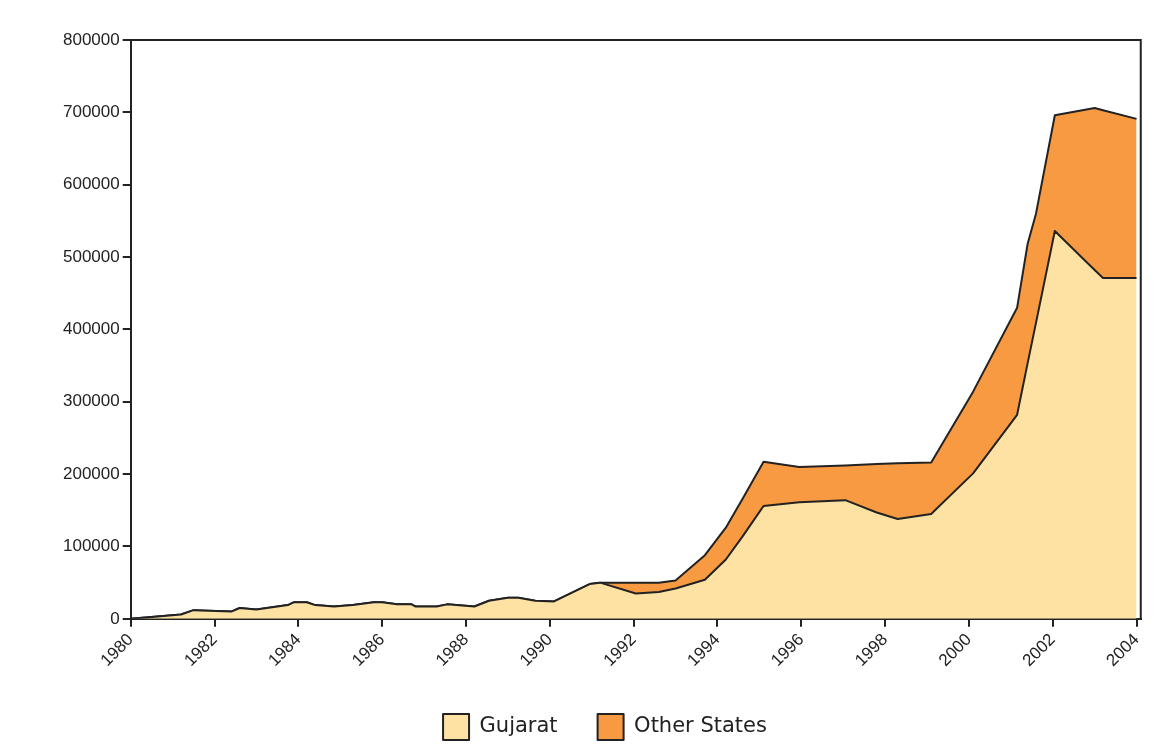  I want to click on y-tick-label: 300000, so click(91, 401).